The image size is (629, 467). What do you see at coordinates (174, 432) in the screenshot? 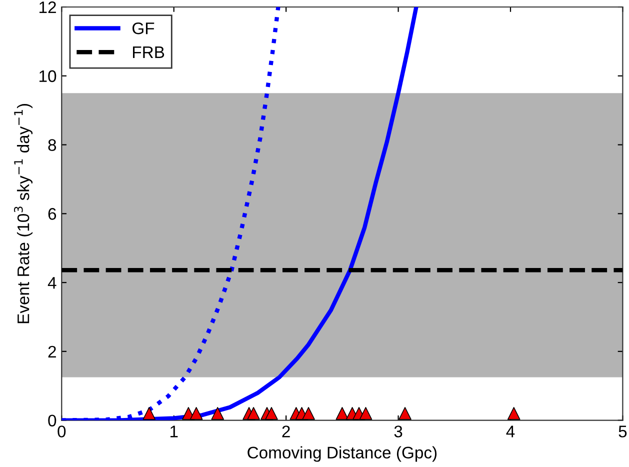
I see `x-tick-label: 1` at bounding box center [174, 432].